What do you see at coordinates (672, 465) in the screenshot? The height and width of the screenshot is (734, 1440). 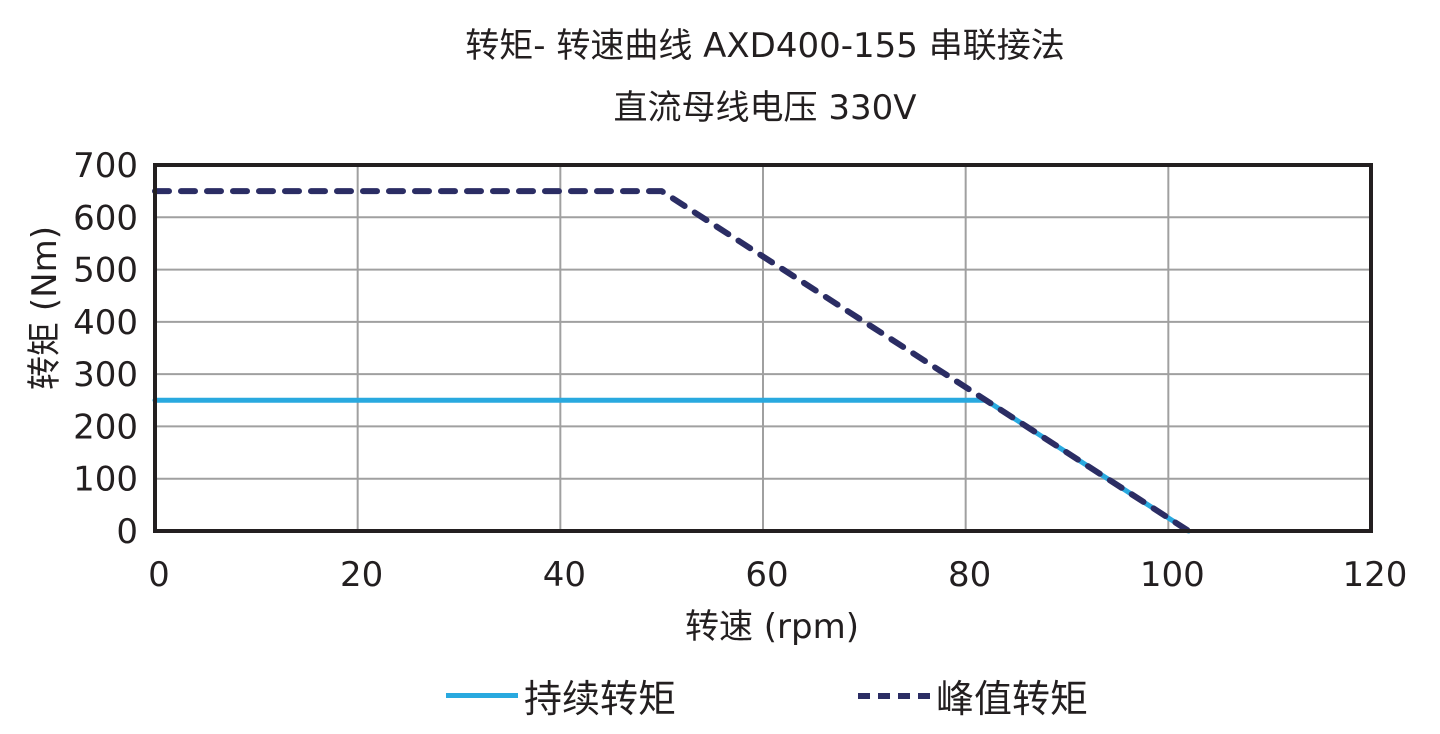 I see `continuous-torque-line` at bounding box center [672, 465].